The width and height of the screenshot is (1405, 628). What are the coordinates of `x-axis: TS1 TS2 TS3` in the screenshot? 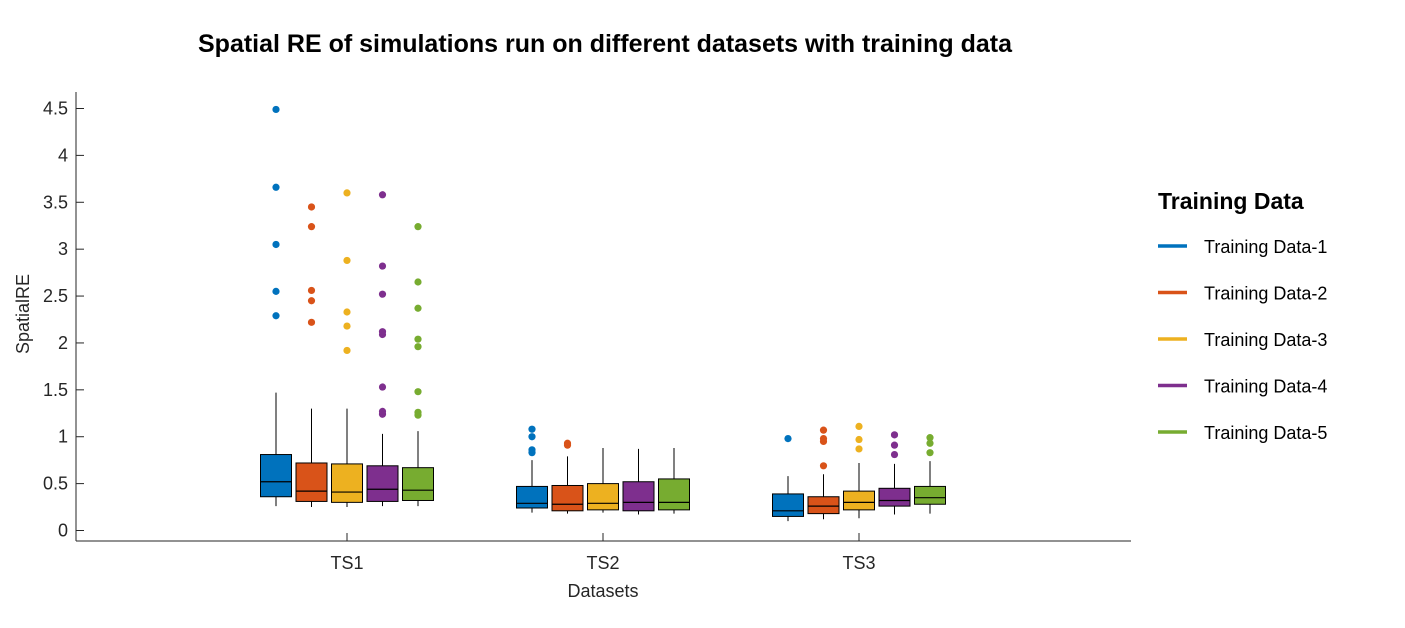 It's located at (603, 553).